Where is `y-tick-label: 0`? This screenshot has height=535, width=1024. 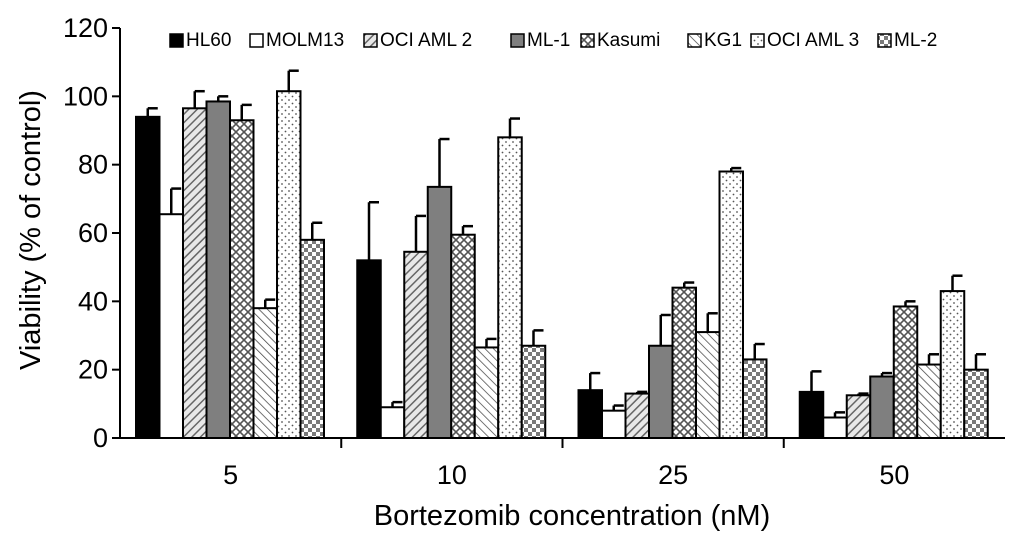 y-tick-label: 0 is located at coordinates (100, 438).